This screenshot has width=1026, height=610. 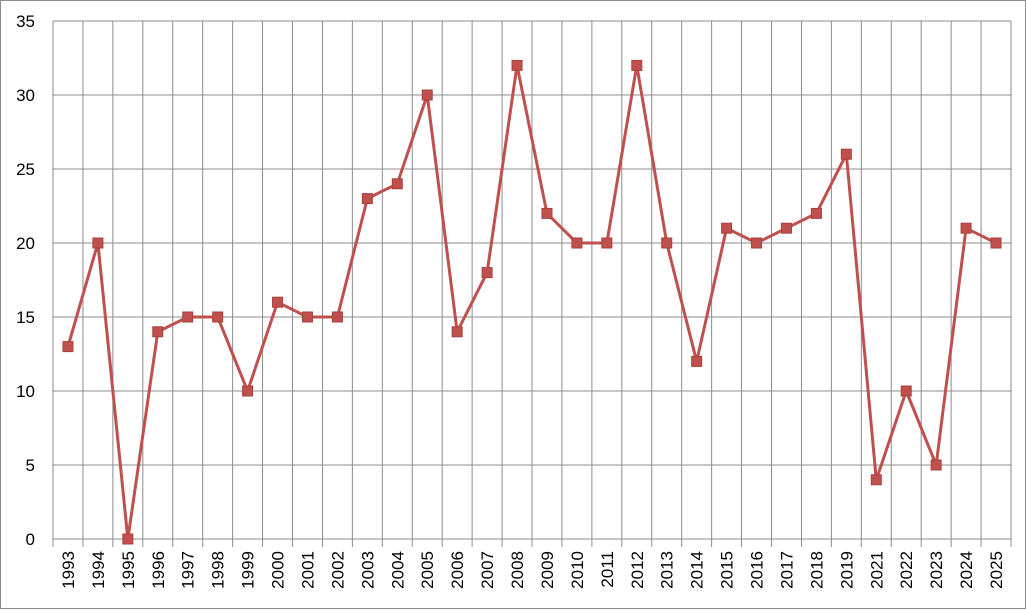 I want to click on x-tick-label: 2017, so click(x=786, y=570).